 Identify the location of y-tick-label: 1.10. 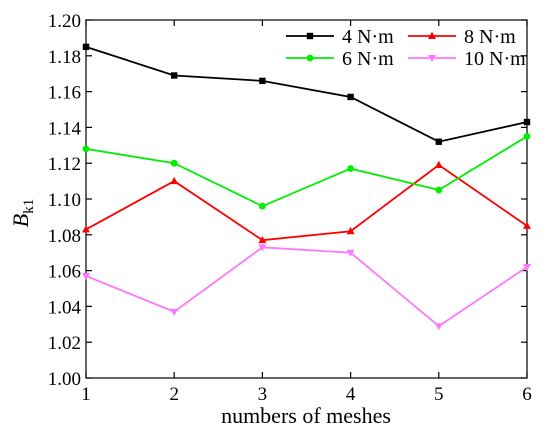
(64, 200).